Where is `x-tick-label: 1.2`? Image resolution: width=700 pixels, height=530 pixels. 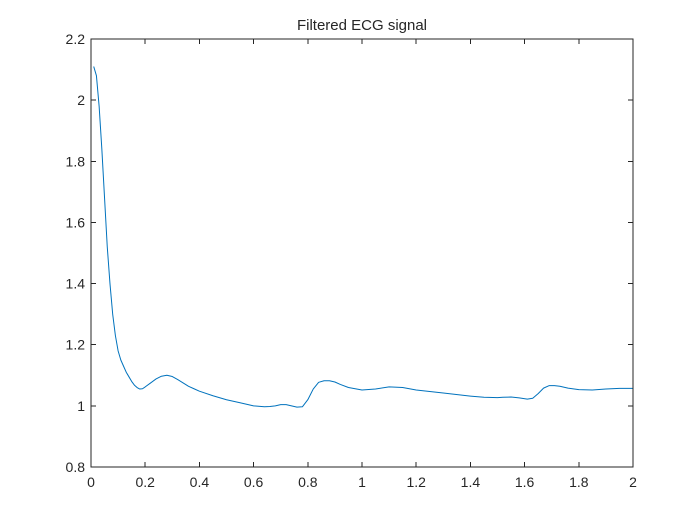 x-tick-label: 1.2 is located at coordinates (416, 482).